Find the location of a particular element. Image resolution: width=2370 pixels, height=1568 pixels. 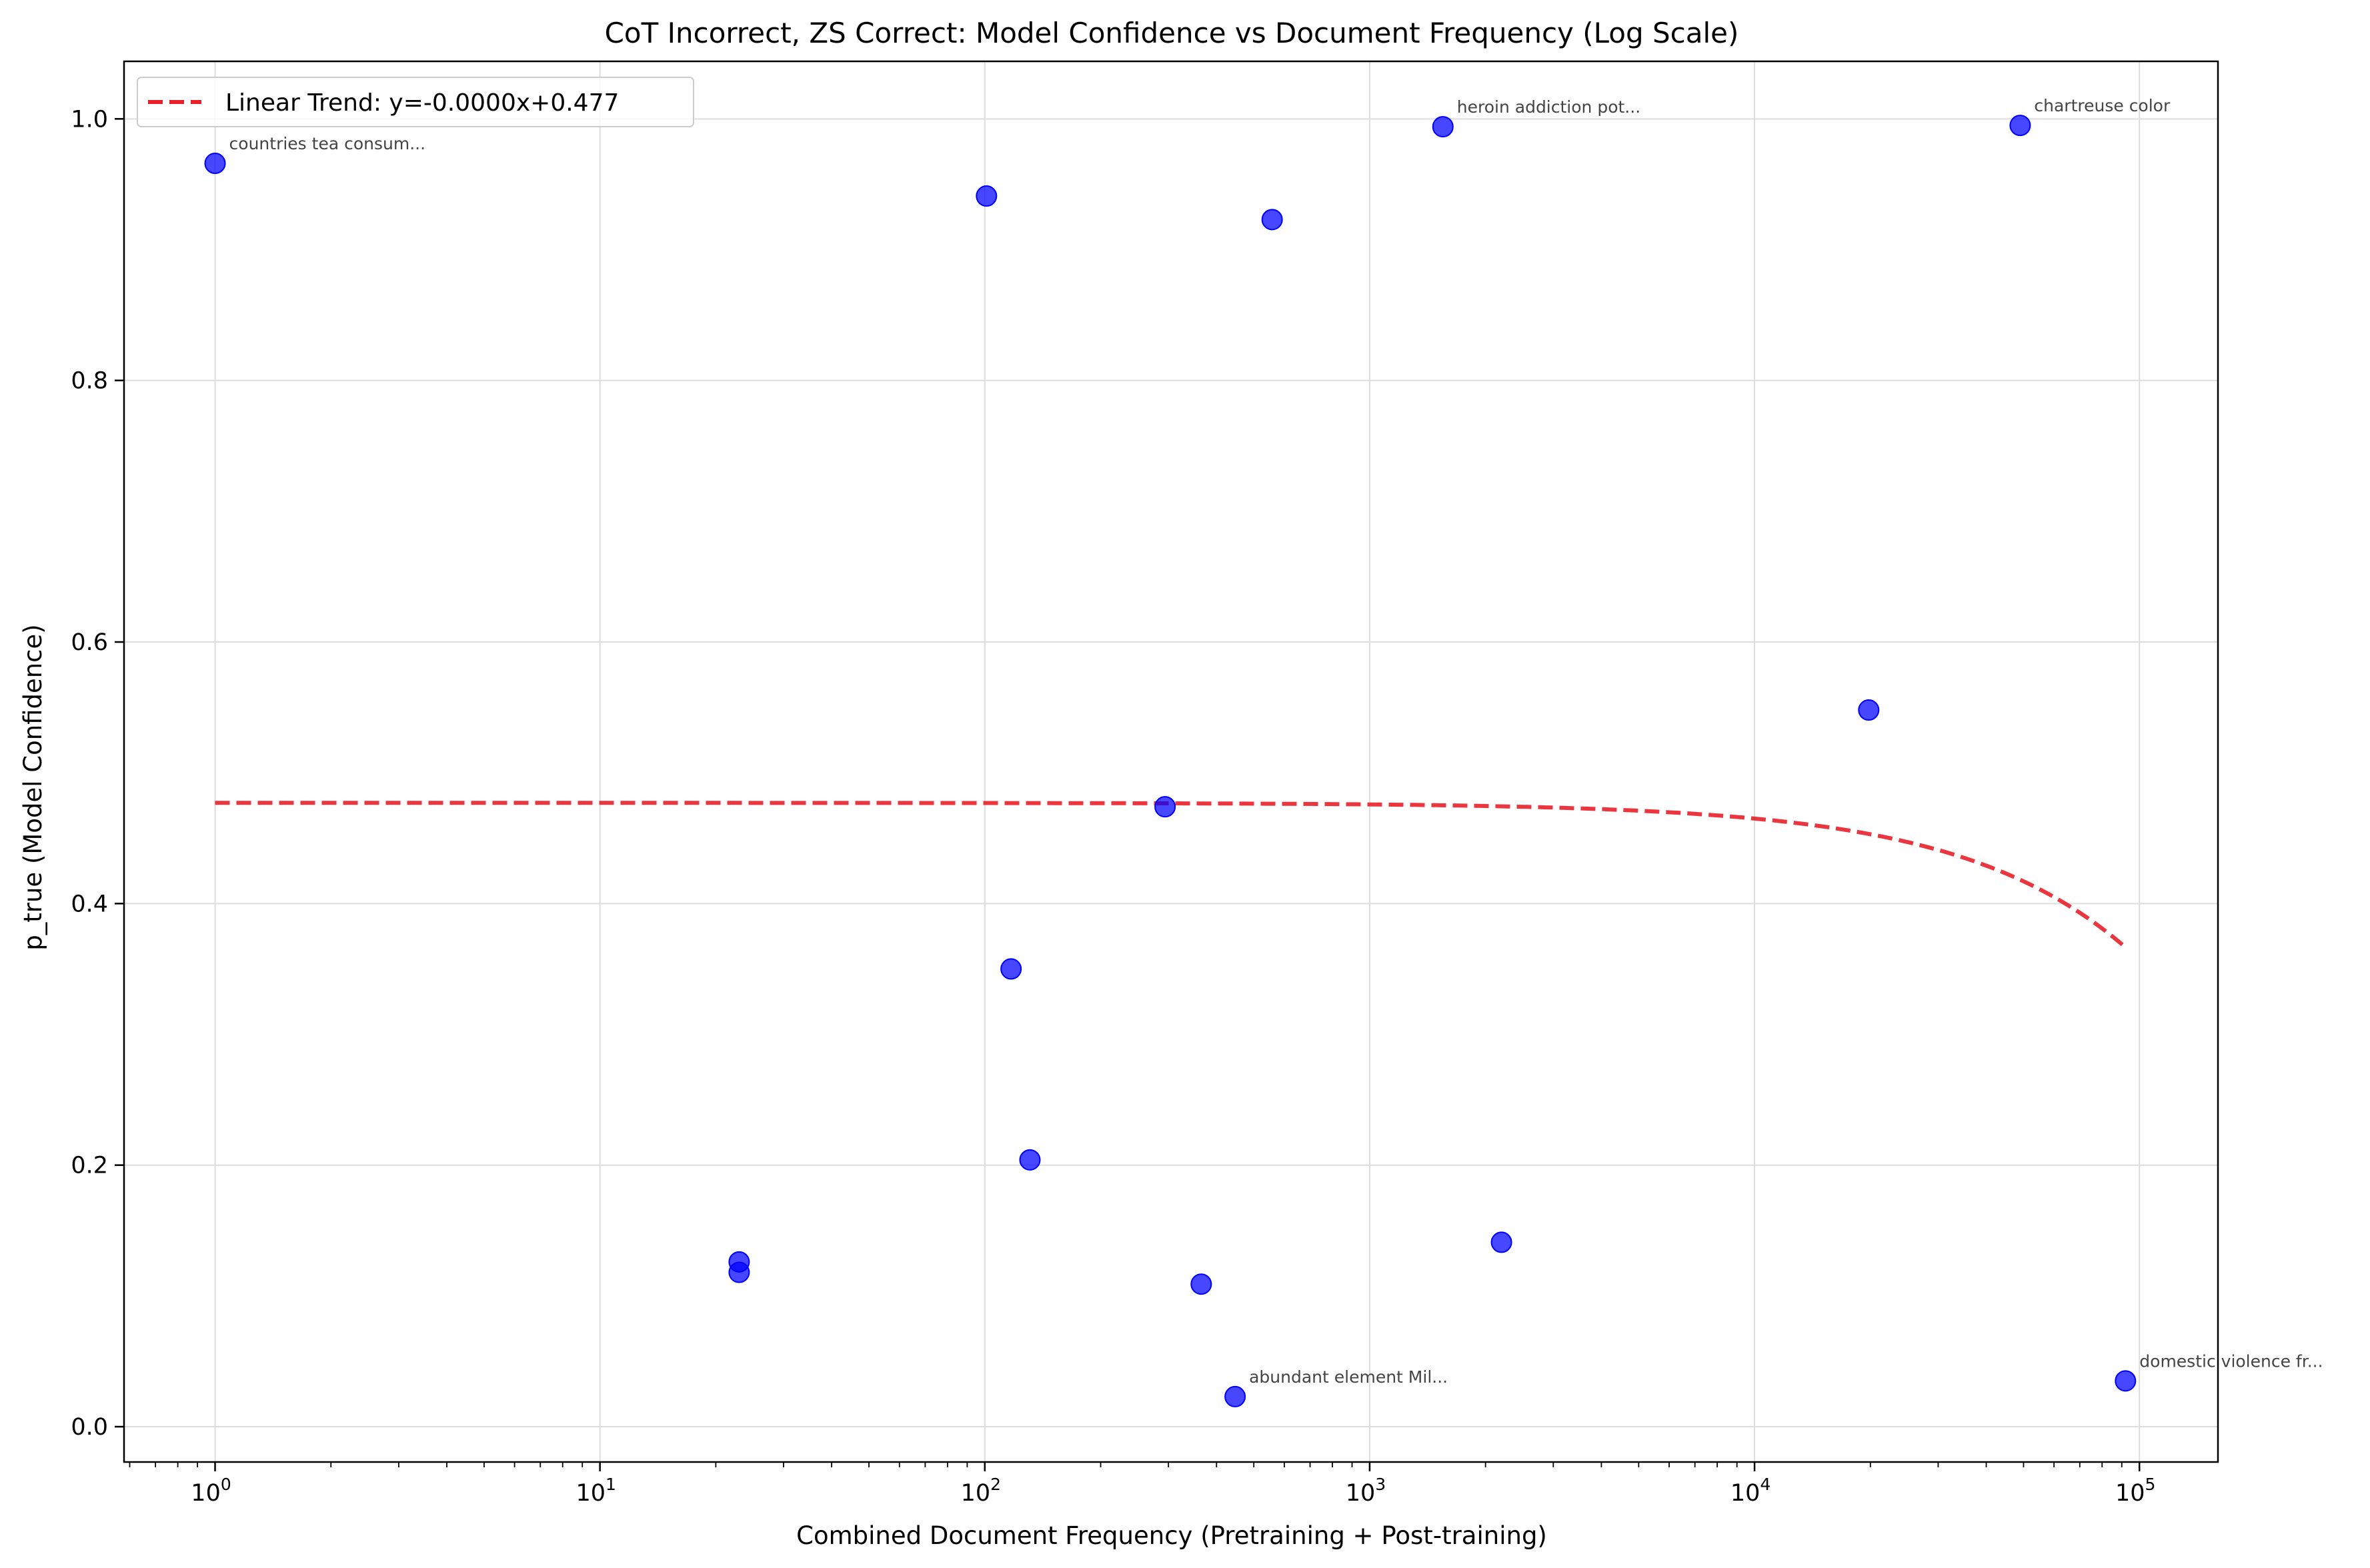

legend: Linear Trend: y=-0.0000x+0.477 is located at coordinates (416, 102).